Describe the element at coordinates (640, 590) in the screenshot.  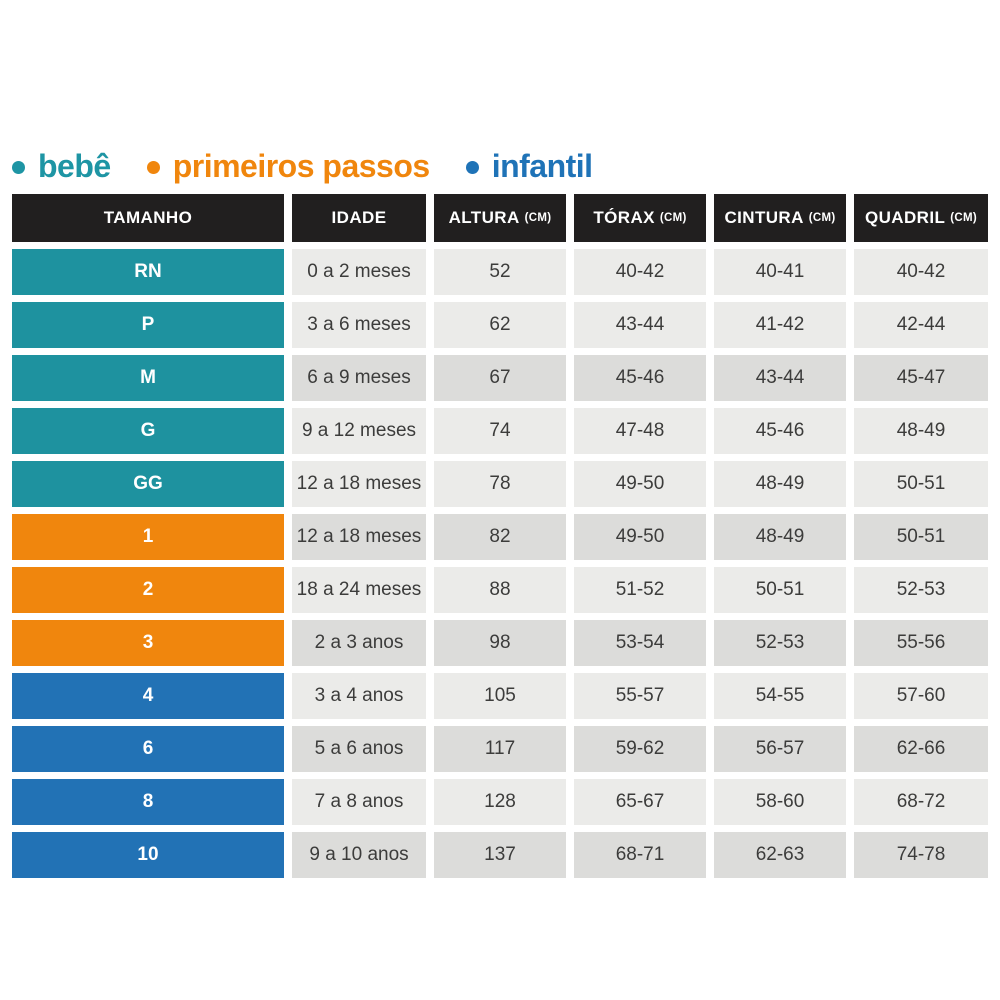
I see `chest-cell: 51-52` at that location.